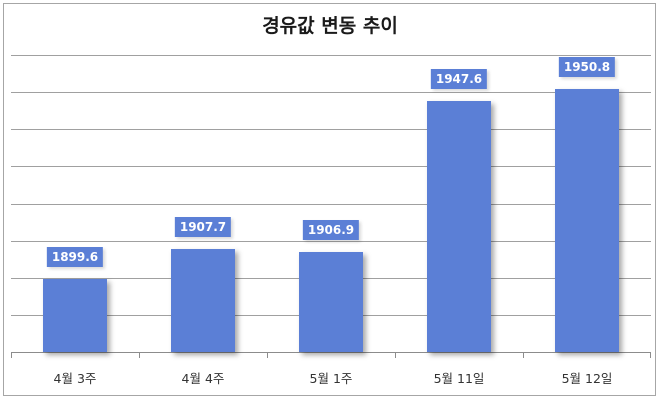 The height and width of the screenshot is (400, 660). I want to click on data-label: 1907.7, so click(203, 227).